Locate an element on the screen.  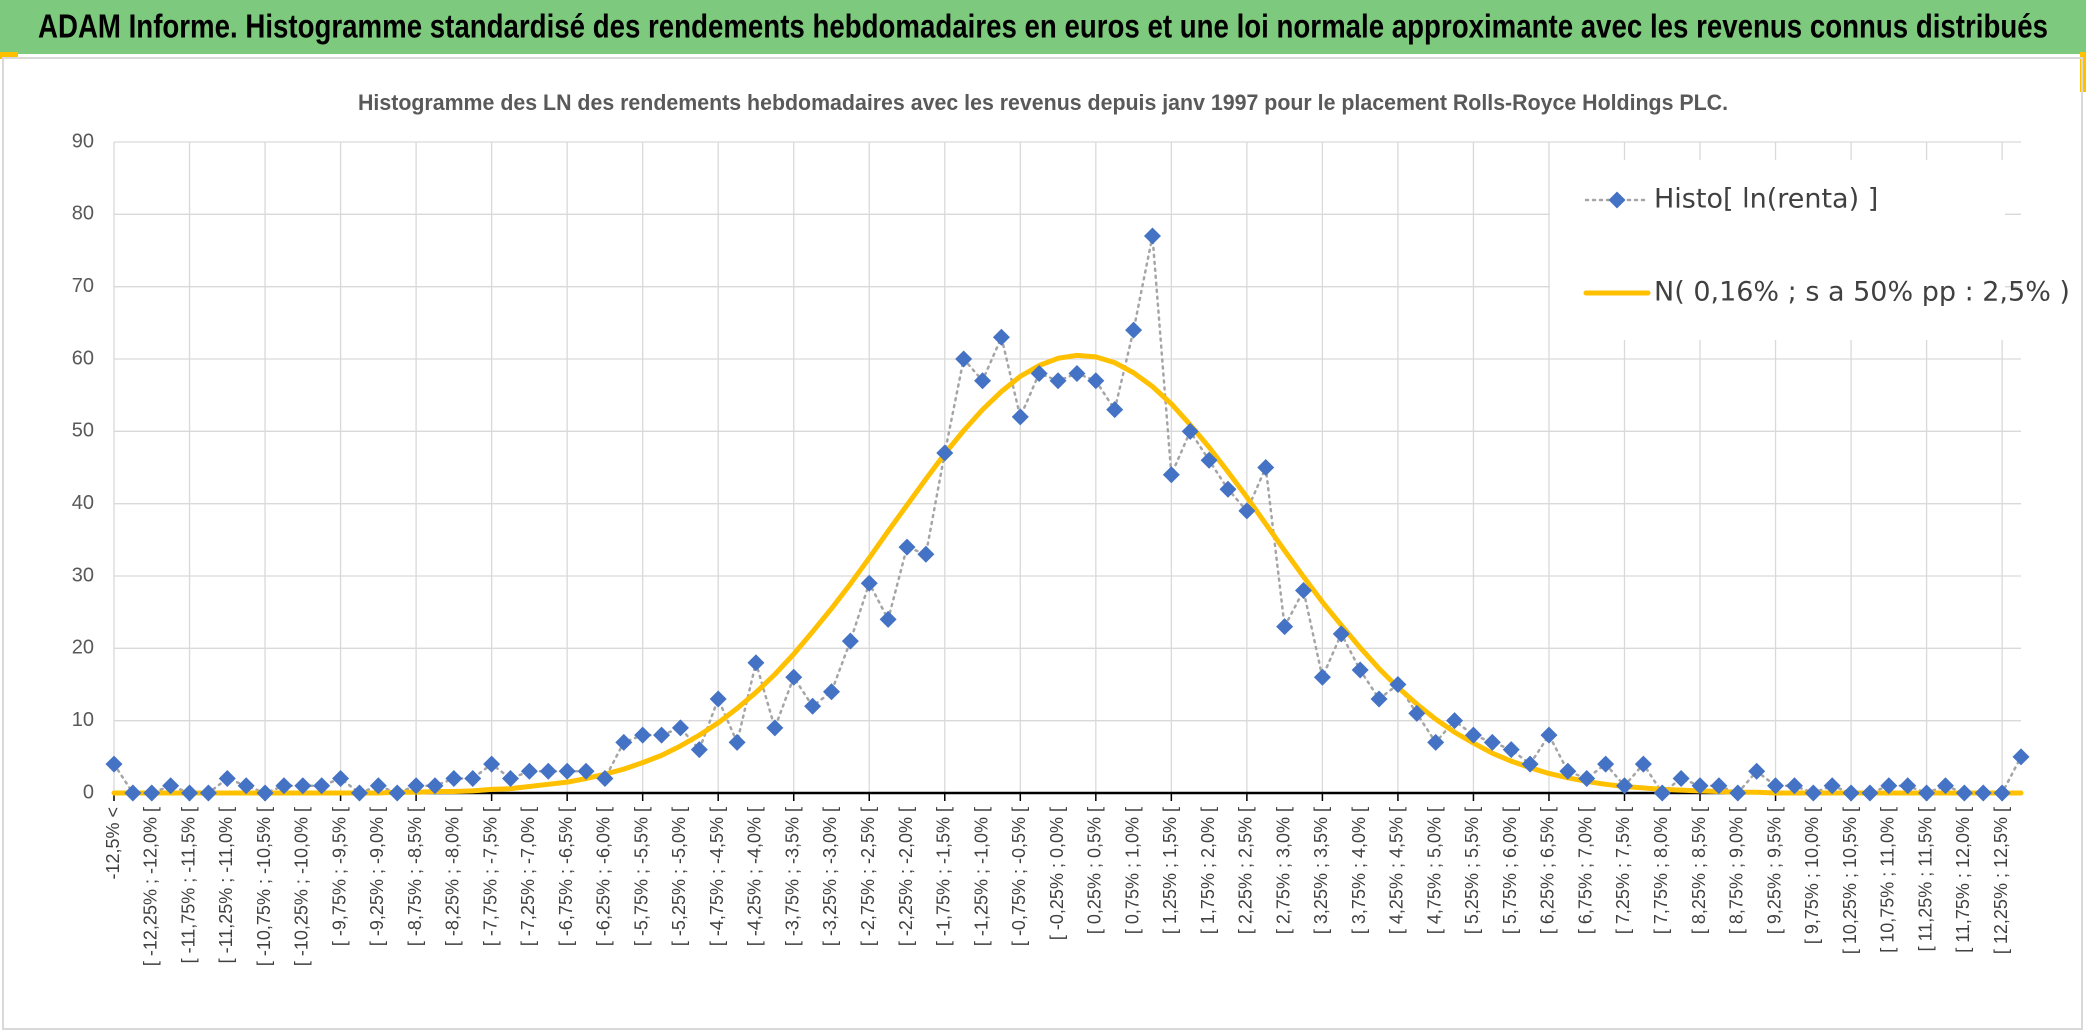
x-tick-label: [ 4,75% ; 5,0% [ is located at coordinates (1434, 870).